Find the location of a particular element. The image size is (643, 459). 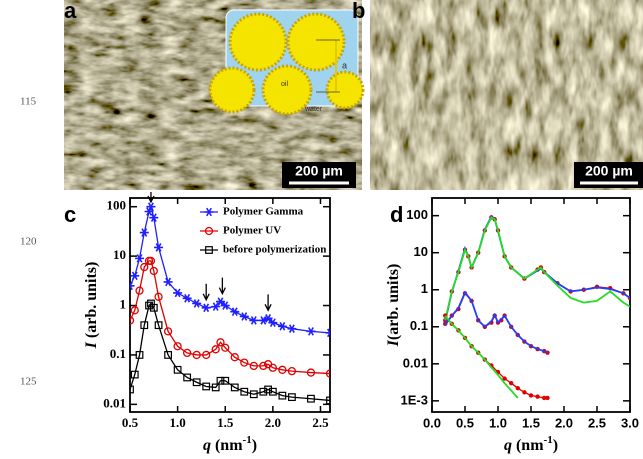

line-number: 120 is located at coordinates (28, 242).